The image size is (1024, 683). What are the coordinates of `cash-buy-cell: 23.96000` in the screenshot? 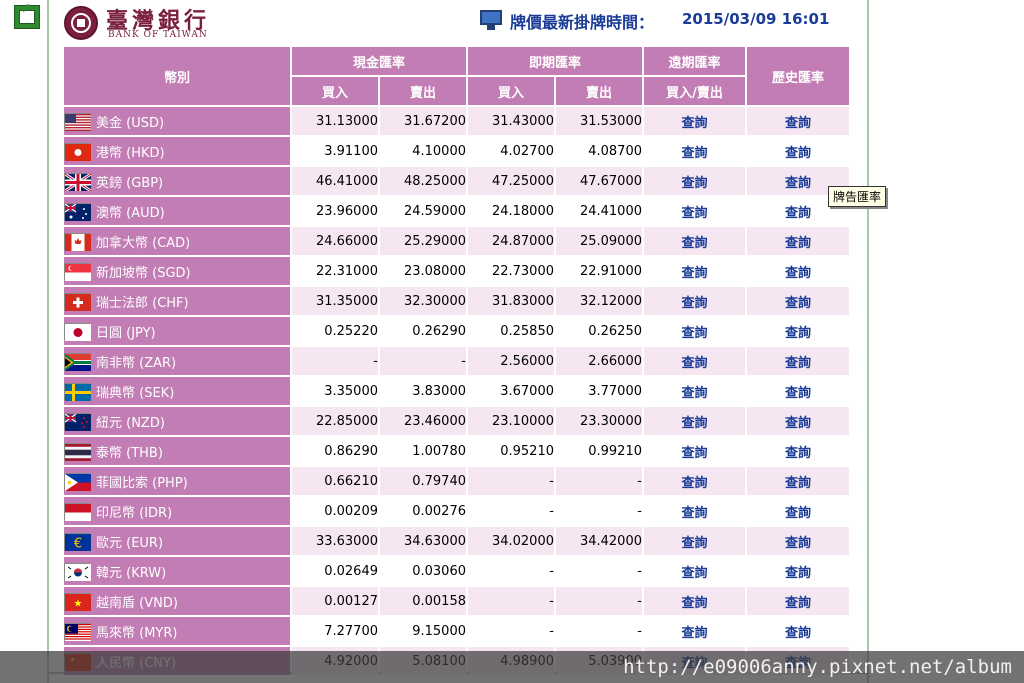 It's located at (335, 211).